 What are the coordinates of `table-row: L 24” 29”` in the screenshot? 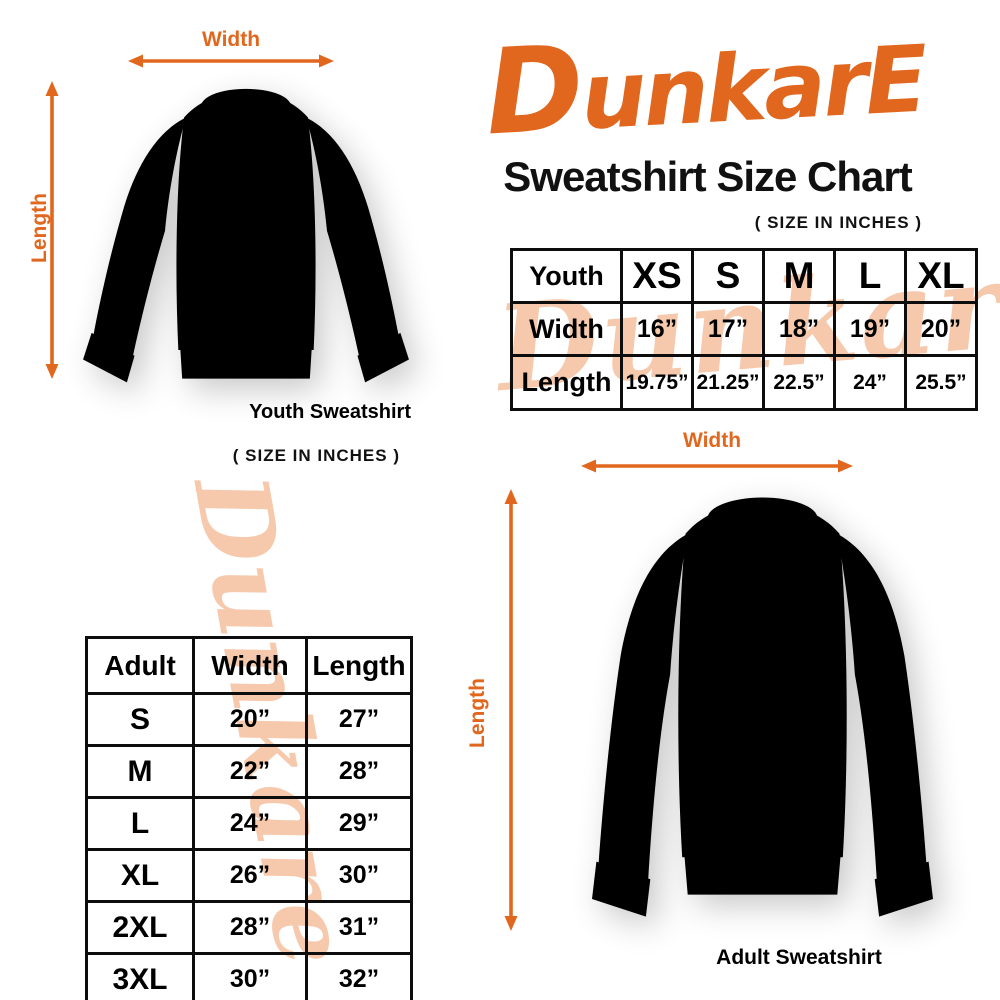 It's located at (249, 823).